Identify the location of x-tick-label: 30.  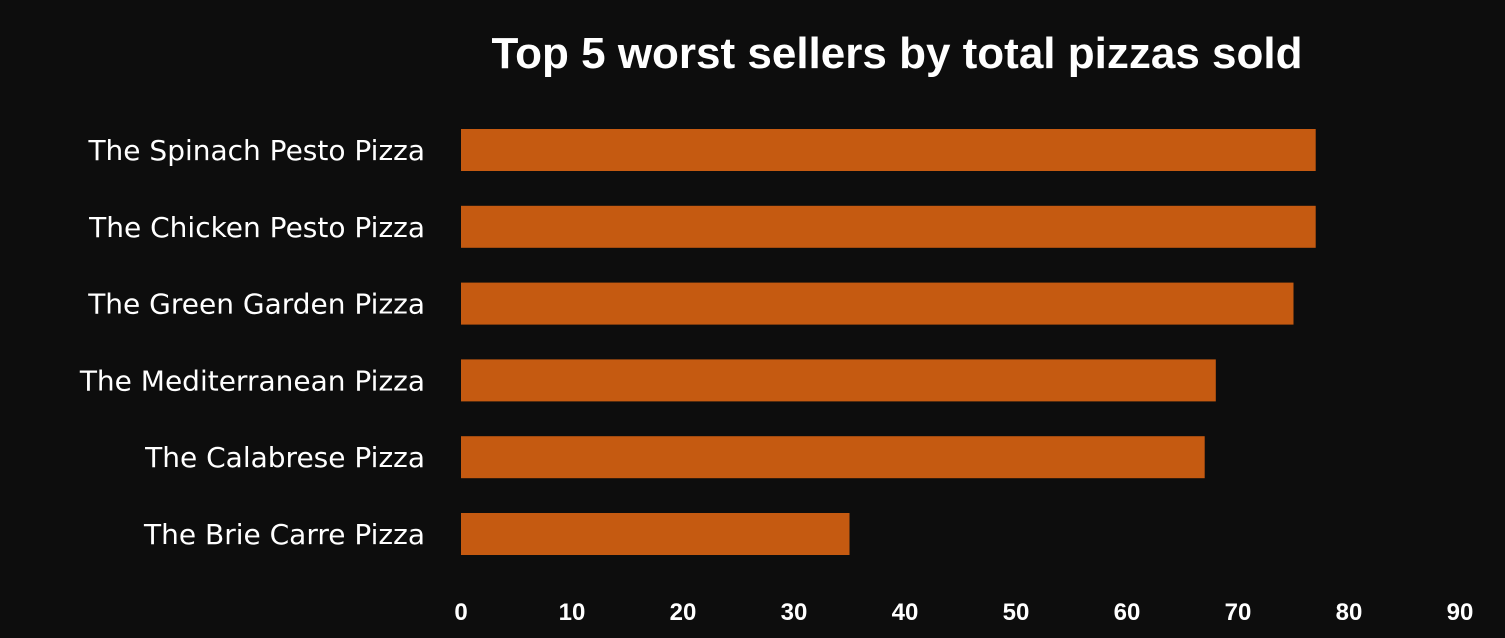
(794, 612).